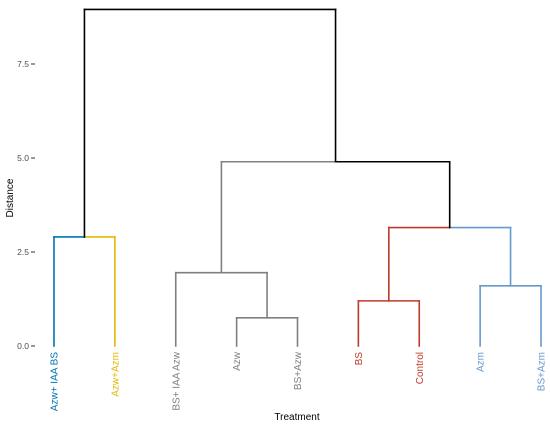 This screenshot has height=428, width=550. Describe the element at coordinates (23, 158) in the screenshot. I see `y-tick-label: 5.0` at that location.